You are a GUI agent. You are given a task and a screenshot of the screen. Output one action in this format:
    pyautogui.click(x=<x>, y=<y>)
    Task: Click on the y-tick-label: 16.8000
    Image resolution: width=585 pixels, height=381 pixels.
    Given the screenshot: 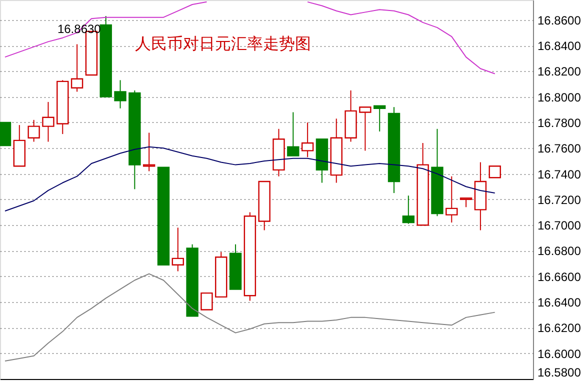 What is the action you would take?
    pyautogui.click(x=560, y=97)
    